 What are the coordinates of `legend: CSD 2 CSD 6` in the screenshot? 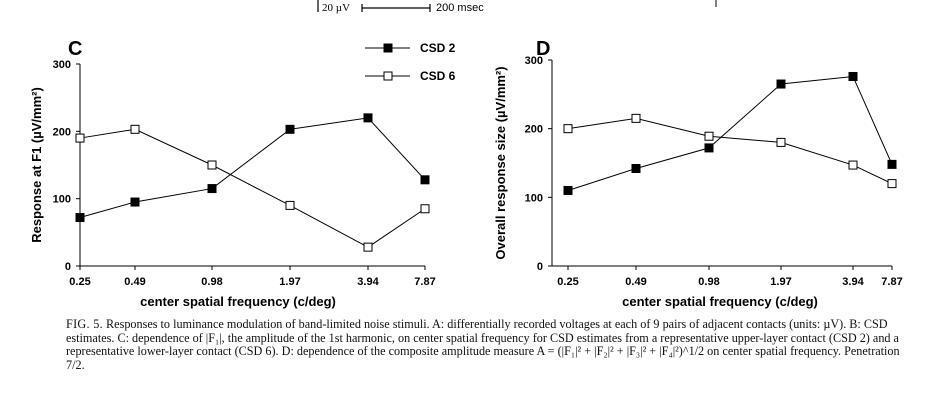 It's located at (410, 62).